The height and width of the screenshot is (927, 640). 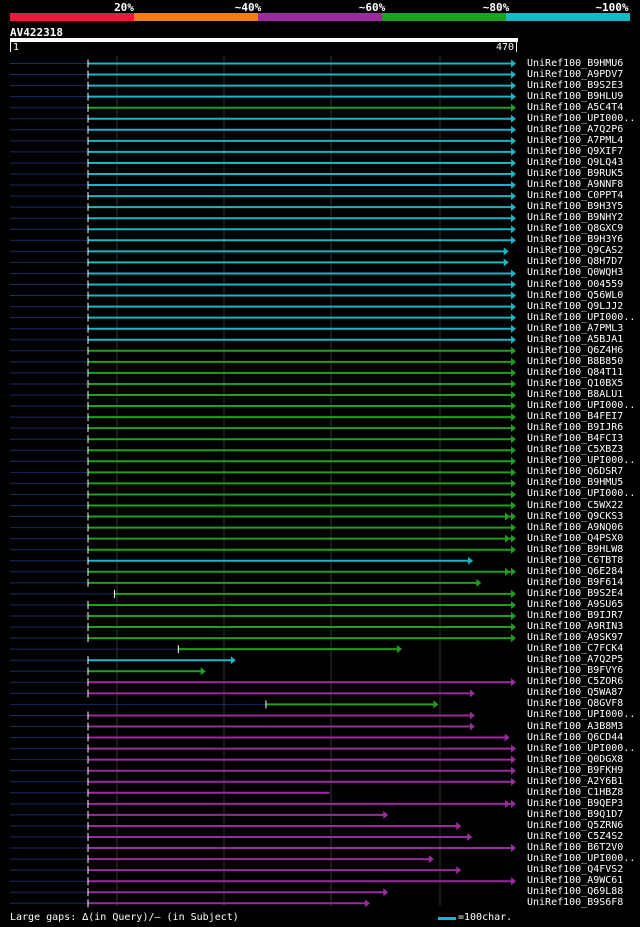 What do you see at coordinates (575, 770) in the screenshot?
I see `hit-label: UniRef100_B9FKH9` at bounding box center [575, 770].